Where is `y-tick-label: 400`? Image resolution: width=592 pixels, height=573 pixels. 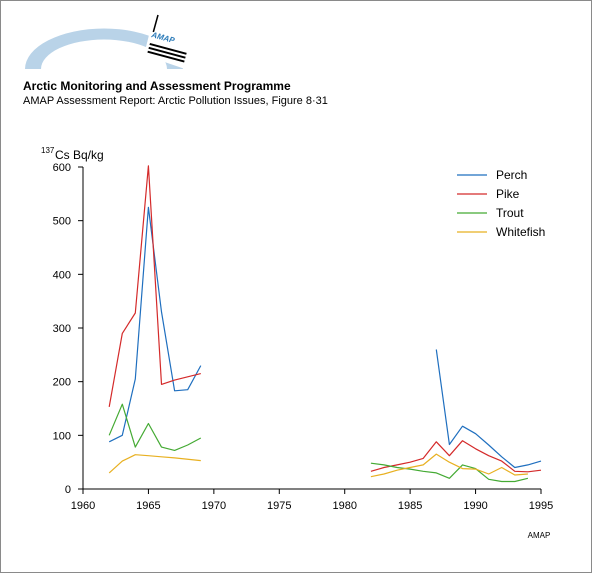 y-tick-label: 400 is located at coordinates (62, 275).